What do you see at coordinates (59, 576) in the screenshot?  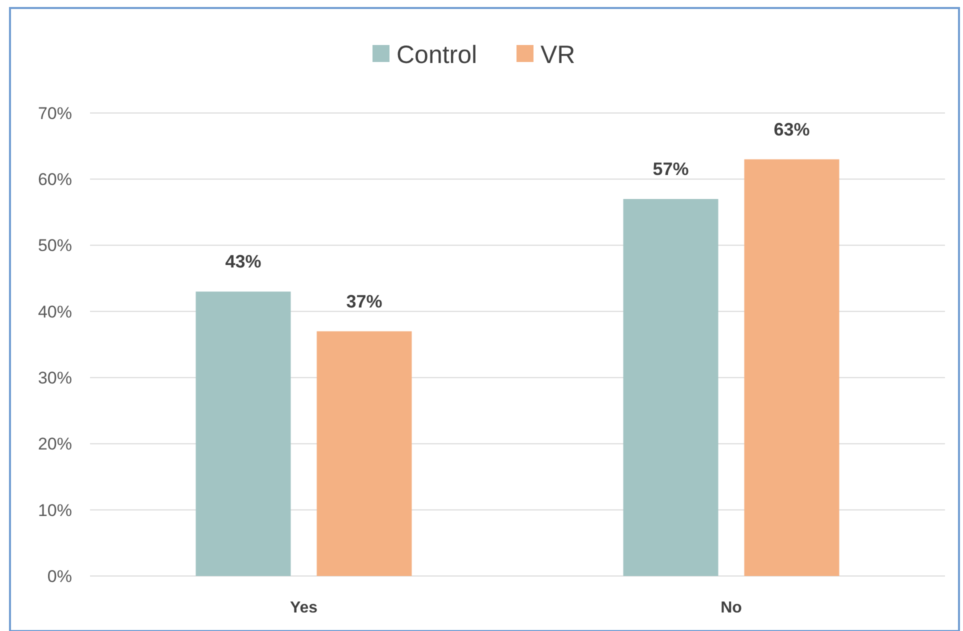 I see `y-tick-label: 0%` at bounding box center [59, 576].